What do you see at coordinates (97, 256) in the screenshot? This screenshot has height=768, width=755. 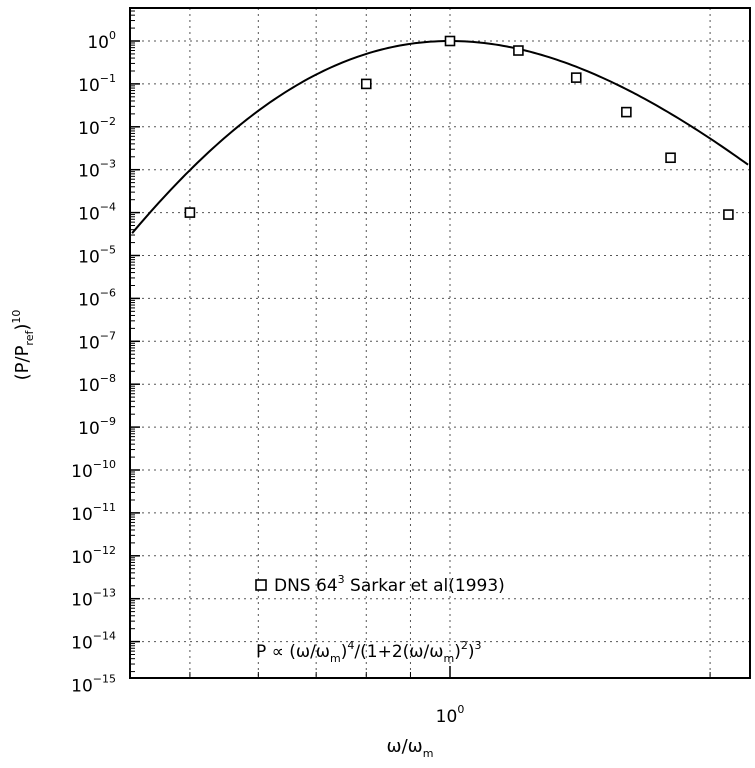 I see `y-tick-label: 10⁻⁵` at bounding box center [97, 256].